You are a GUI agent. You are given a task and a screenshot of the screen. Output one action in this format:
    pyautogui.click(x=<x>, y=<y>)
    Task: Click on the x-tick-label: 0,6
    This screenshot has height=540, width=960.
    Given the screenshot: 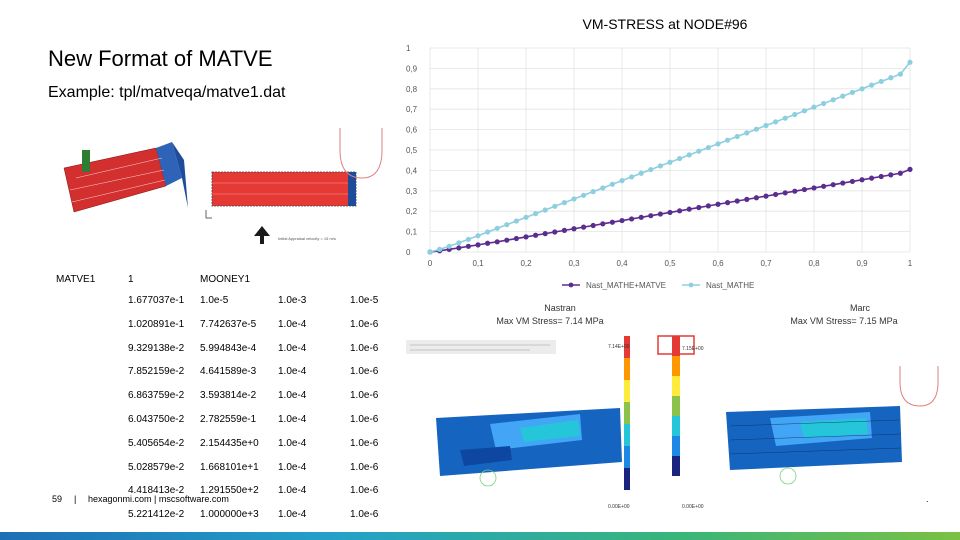 What is the action you would take?
    pyautogui.click(x=718, y=263)
    